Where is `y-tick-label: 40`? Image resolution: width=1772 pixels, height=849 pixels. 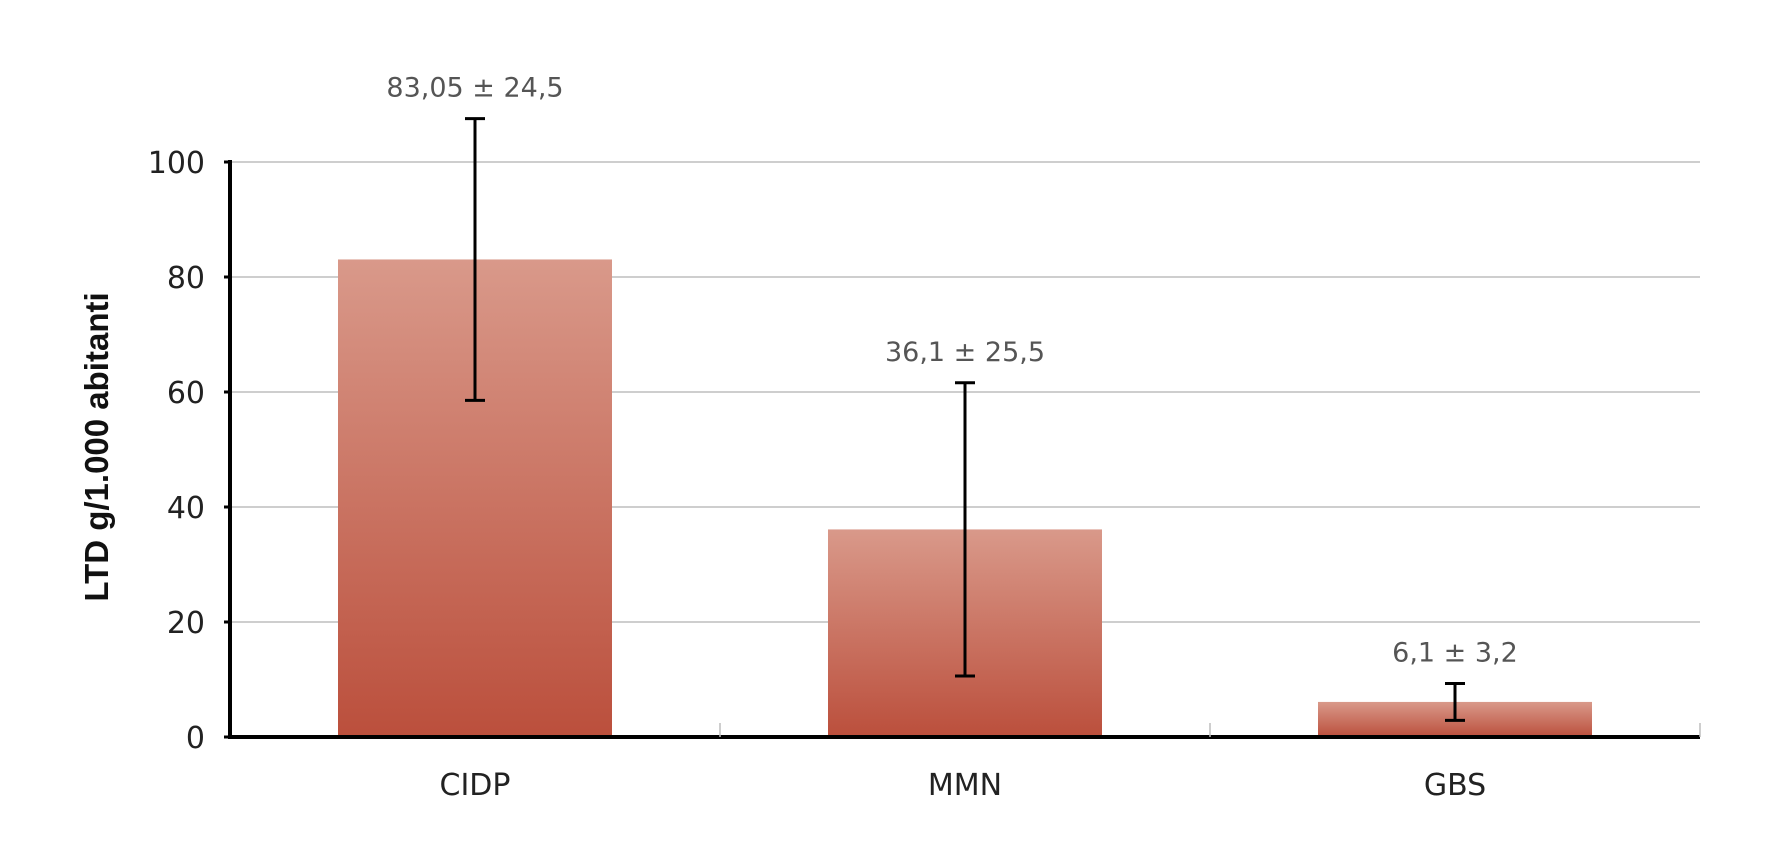 y-tick-label: 40 is located at coordinates (186, 508).